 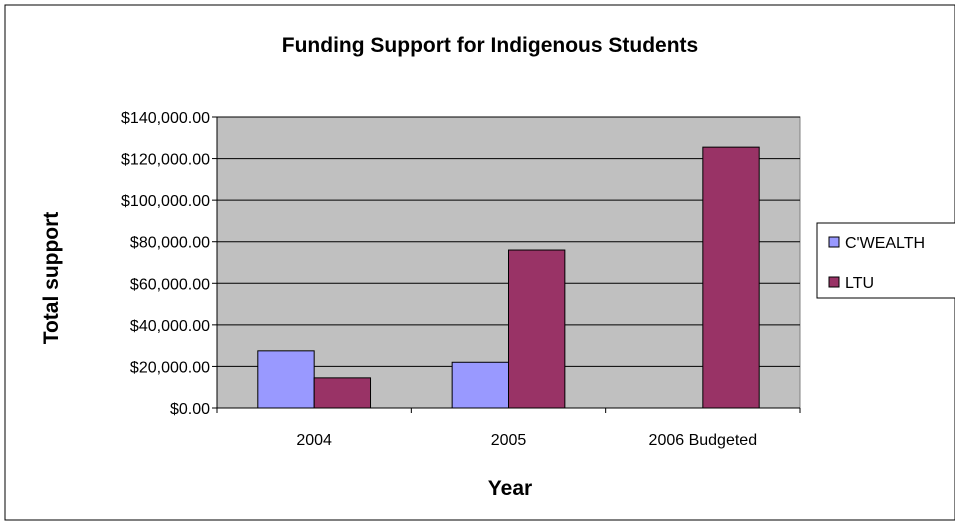 I want to click on x-tick-label: 2006 Budgeted, so click(x=703, y=440).